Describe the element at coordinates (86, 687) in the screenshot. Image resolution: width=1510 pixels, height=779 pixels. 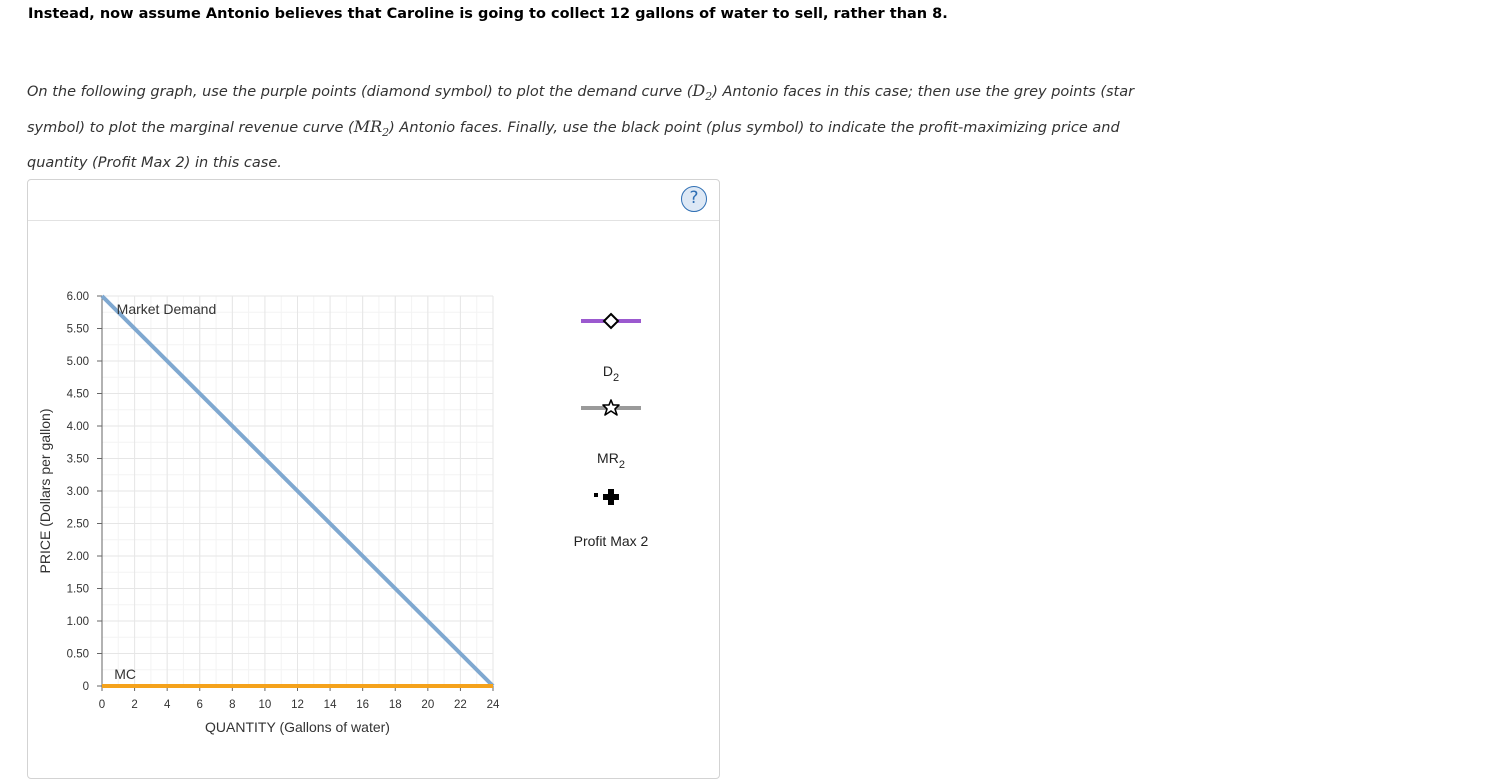
I see `y-tick-label: 0` at that location.